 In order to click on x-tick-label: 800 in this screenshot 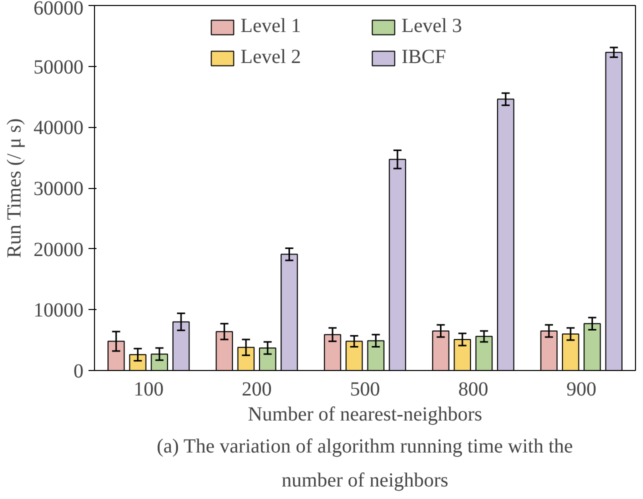, I will do `click(473, 389)`.